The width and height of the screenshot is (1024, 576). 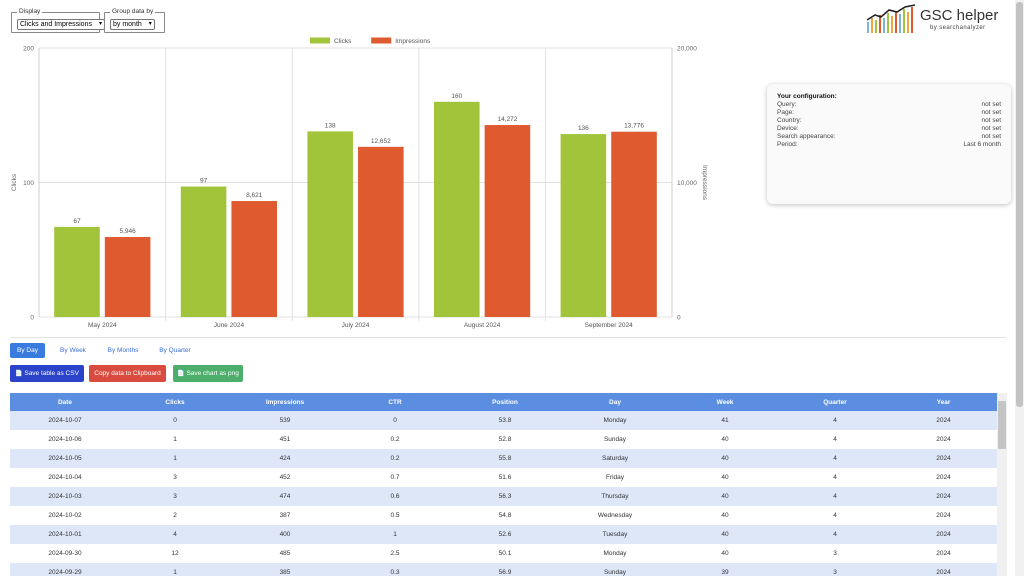 I want to click on config-row: Page: not set, so click(x=889, y=113).